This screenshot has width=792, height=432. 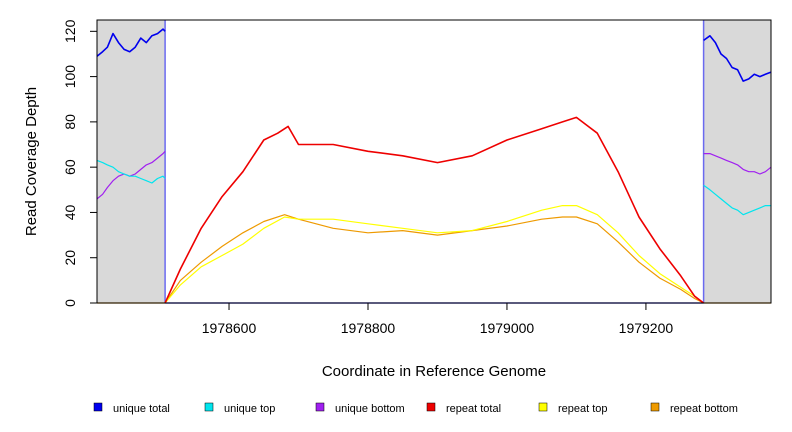 What do you see at coordinates (70, 303) in the screenshot?
I see `y-tick-label-0: 0` at bounding box center [70, 303].